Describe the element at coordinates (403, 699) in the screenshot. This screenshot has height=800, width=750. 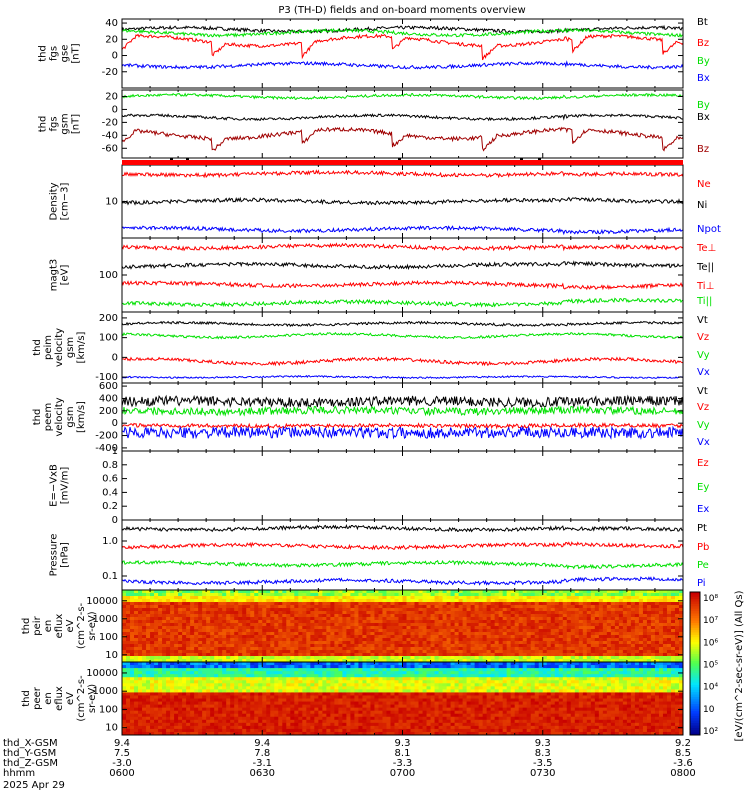
I see `panel-peer-spectrogram` at that location.